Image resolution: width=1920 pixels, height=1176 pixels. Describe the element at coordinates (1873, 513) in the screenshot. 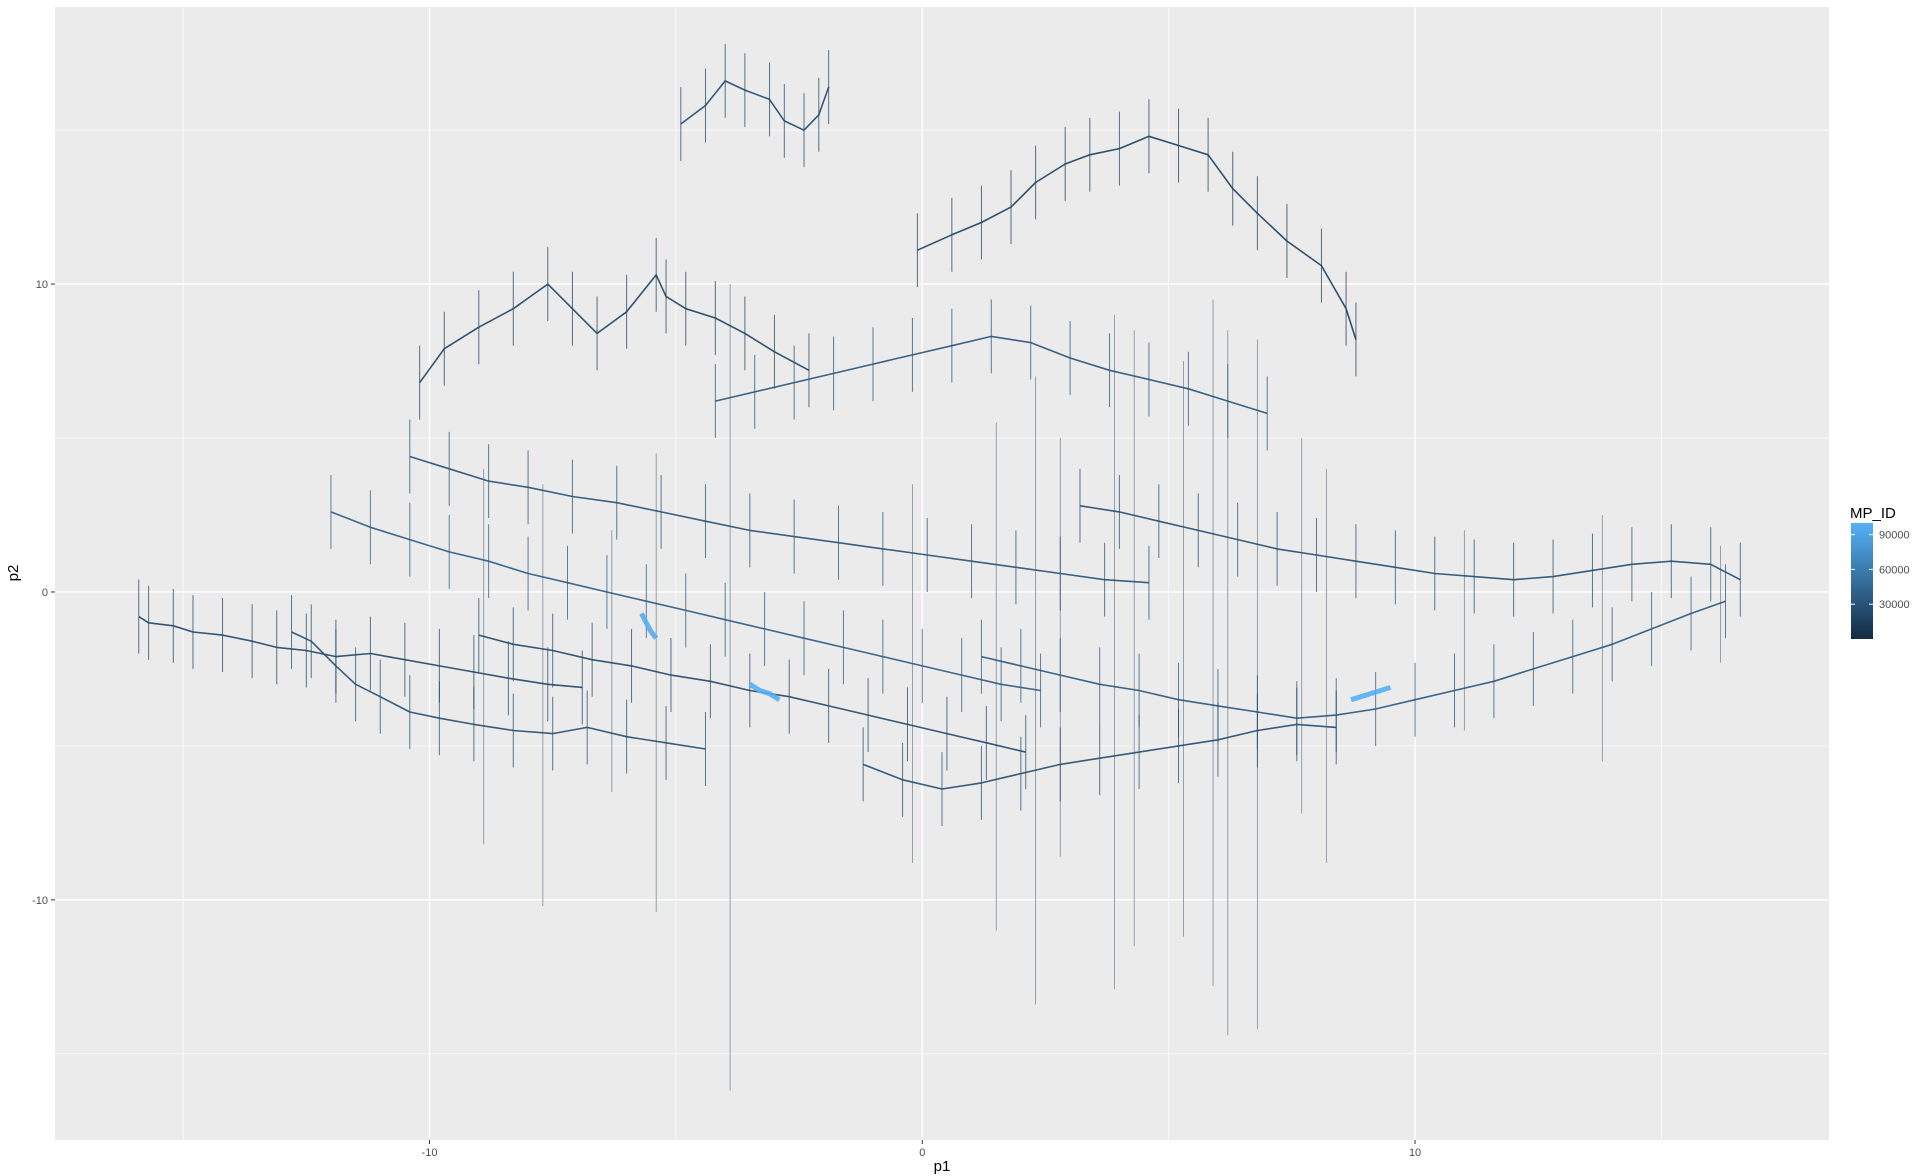

I see `legend-title: MP_ID` at that location.